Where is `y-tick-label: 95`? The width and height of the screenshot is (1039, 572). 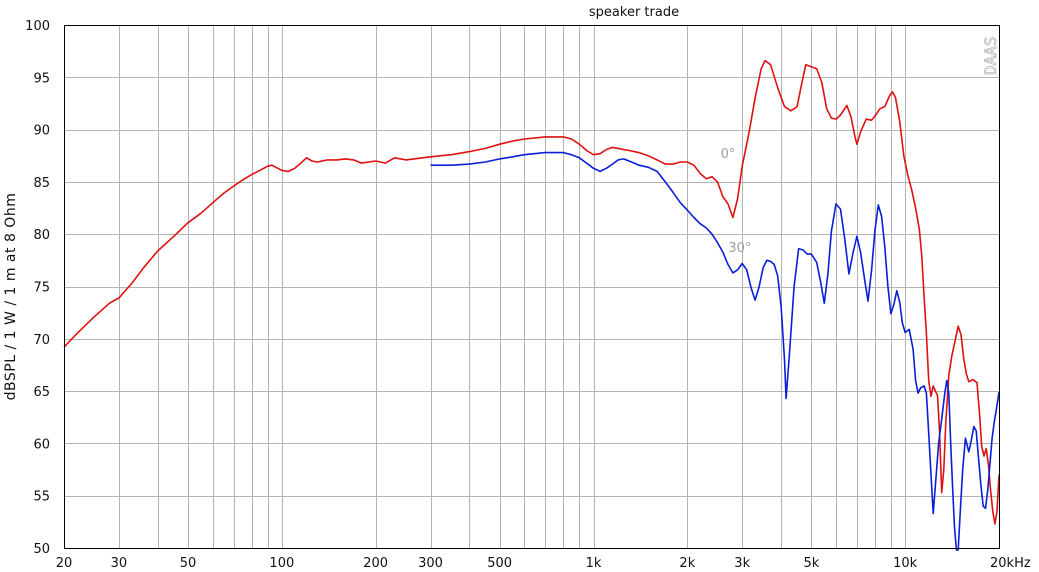 y-tick-label: 95 is located at coordinates (41, 78).